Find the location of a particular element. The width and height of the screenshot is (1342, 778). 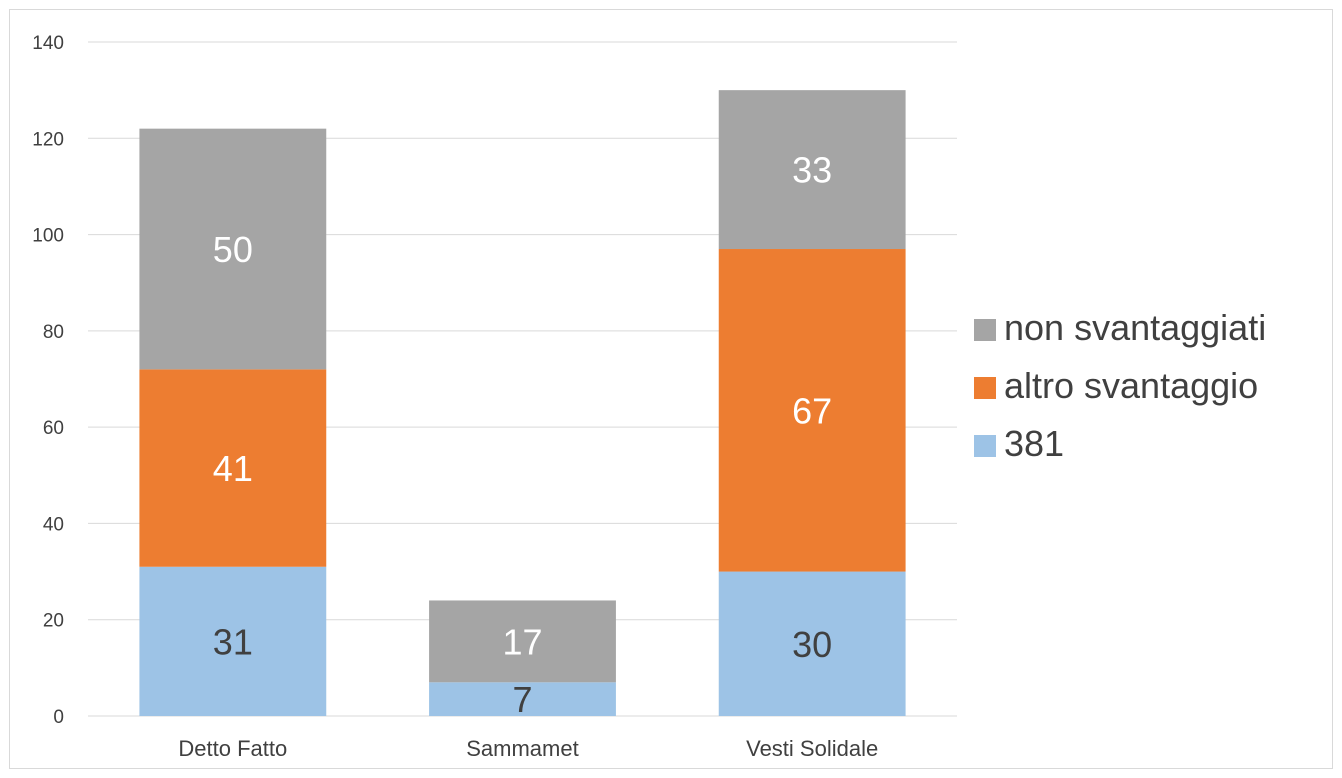

legend-label: 381 is located at coordinates (1034, 443).